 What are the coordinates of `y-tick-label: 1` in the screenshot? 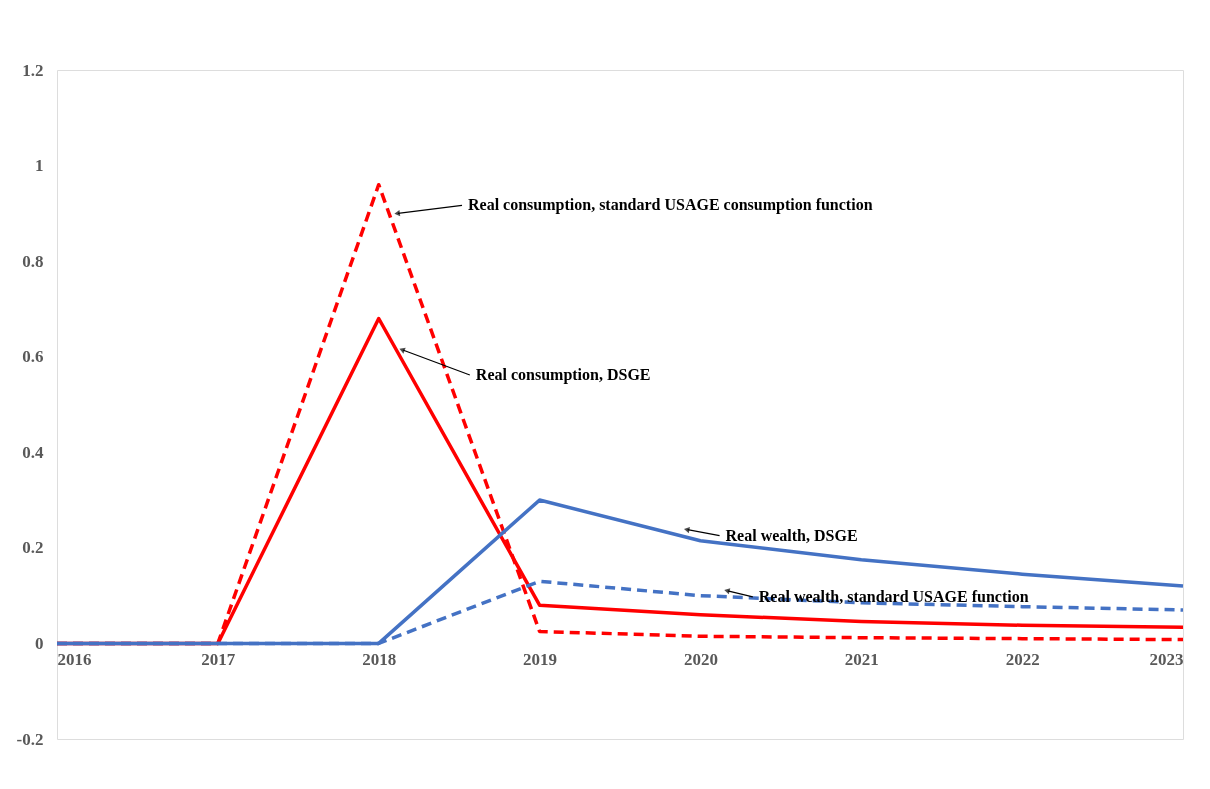 It's located at (39, 166).